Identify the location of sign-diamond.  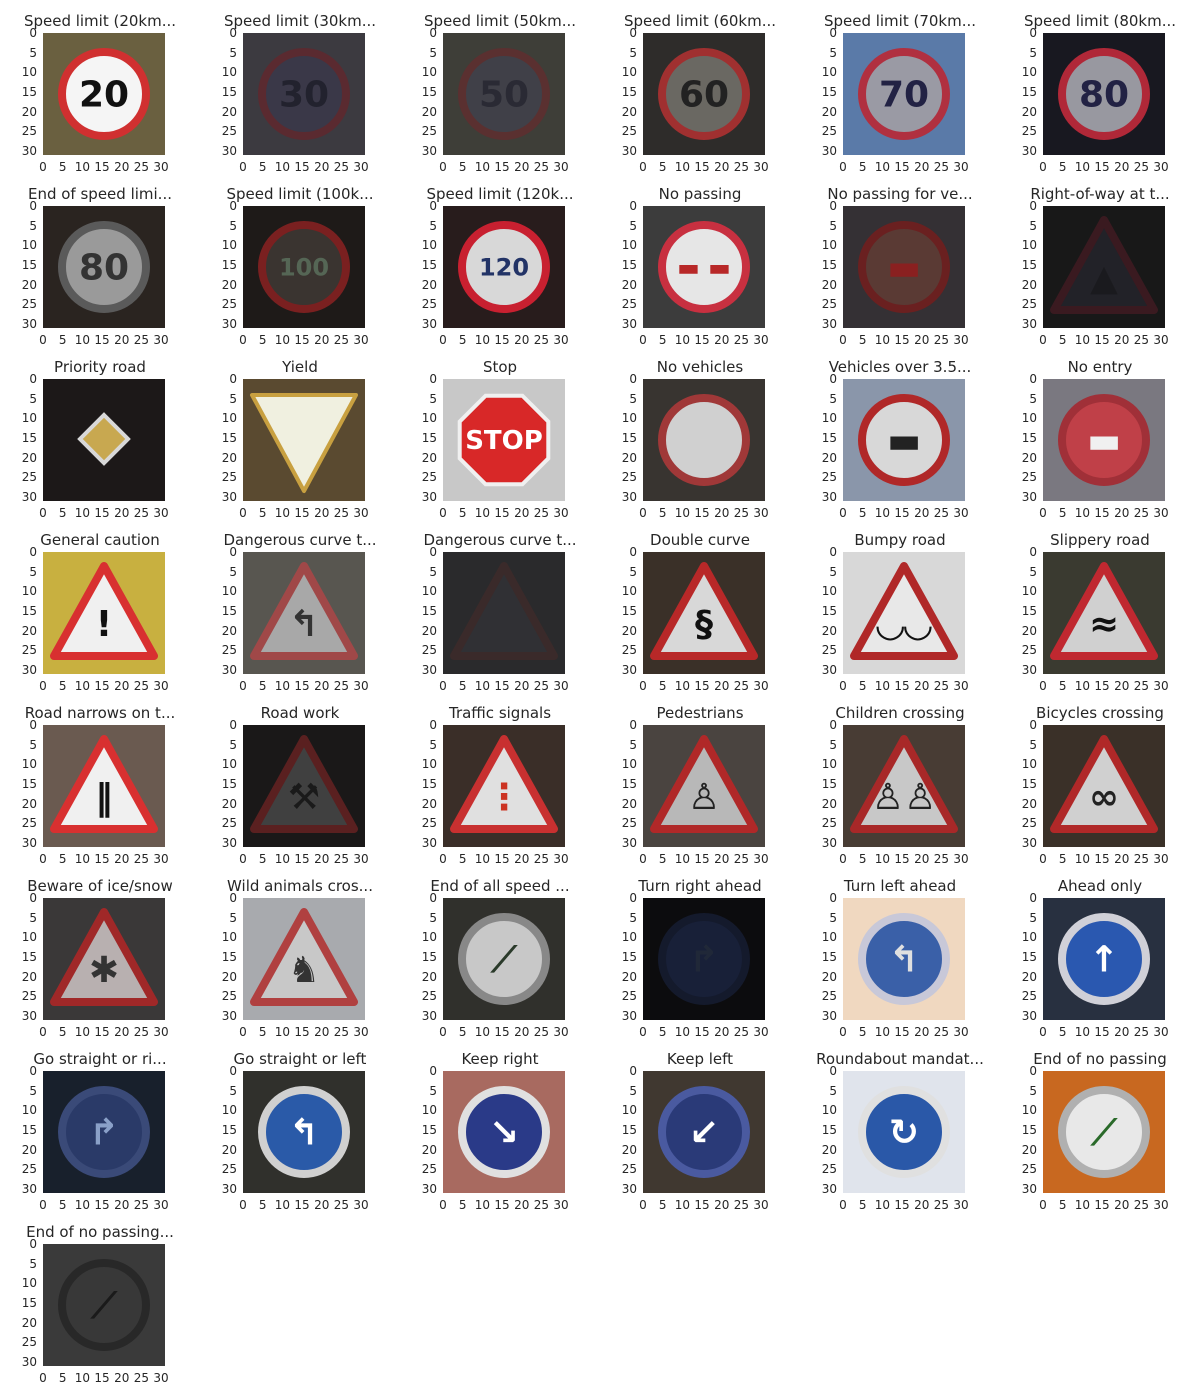
(104, 439).